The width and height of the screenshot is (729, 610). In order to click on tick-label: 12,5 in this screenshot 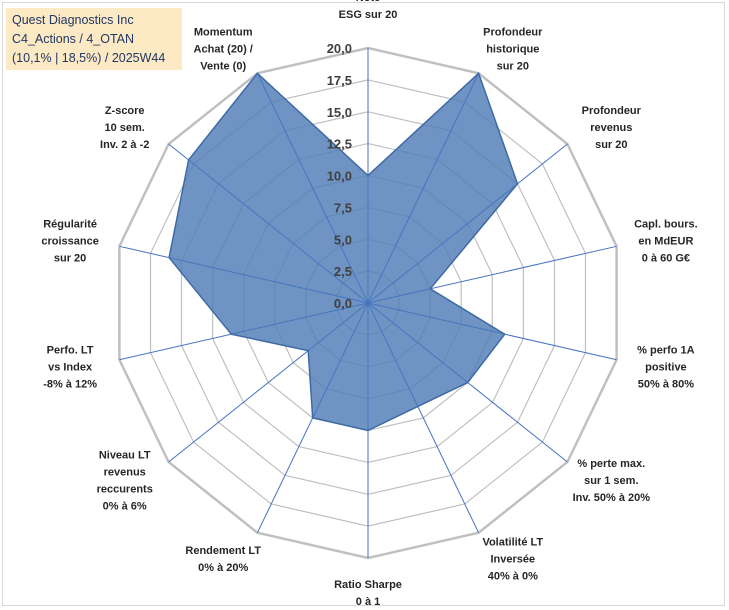, I will do `click(339, 144)`.